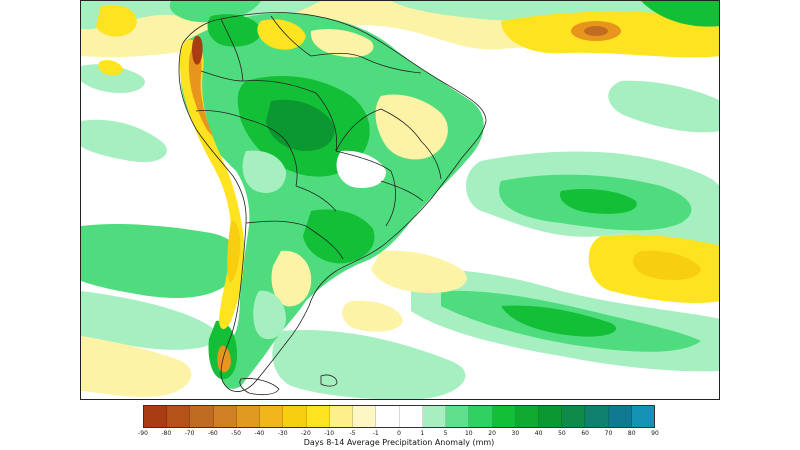 The height and width of the screenshot is (450, 800). Describe the element at coordinates (282, 433) in the screenshot. I see `colorbar-tick-label: -30` at that location.